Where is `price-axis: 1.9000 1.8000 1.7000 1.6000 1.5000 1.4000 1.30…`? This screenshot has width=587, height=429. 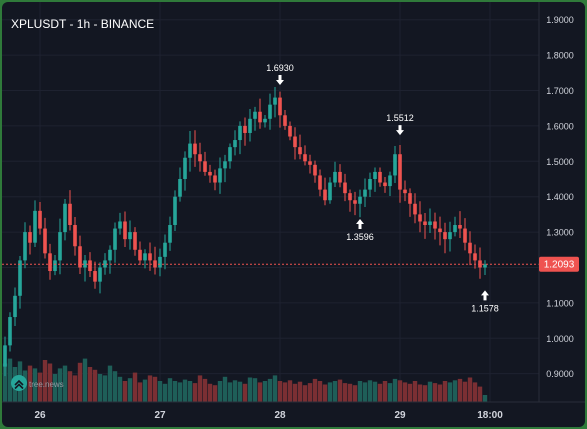
price-axis: 1.9000 1.8000 1.7000 1.6000 1.5000 1.4000 1.30… is located at coordinates (560, 197).